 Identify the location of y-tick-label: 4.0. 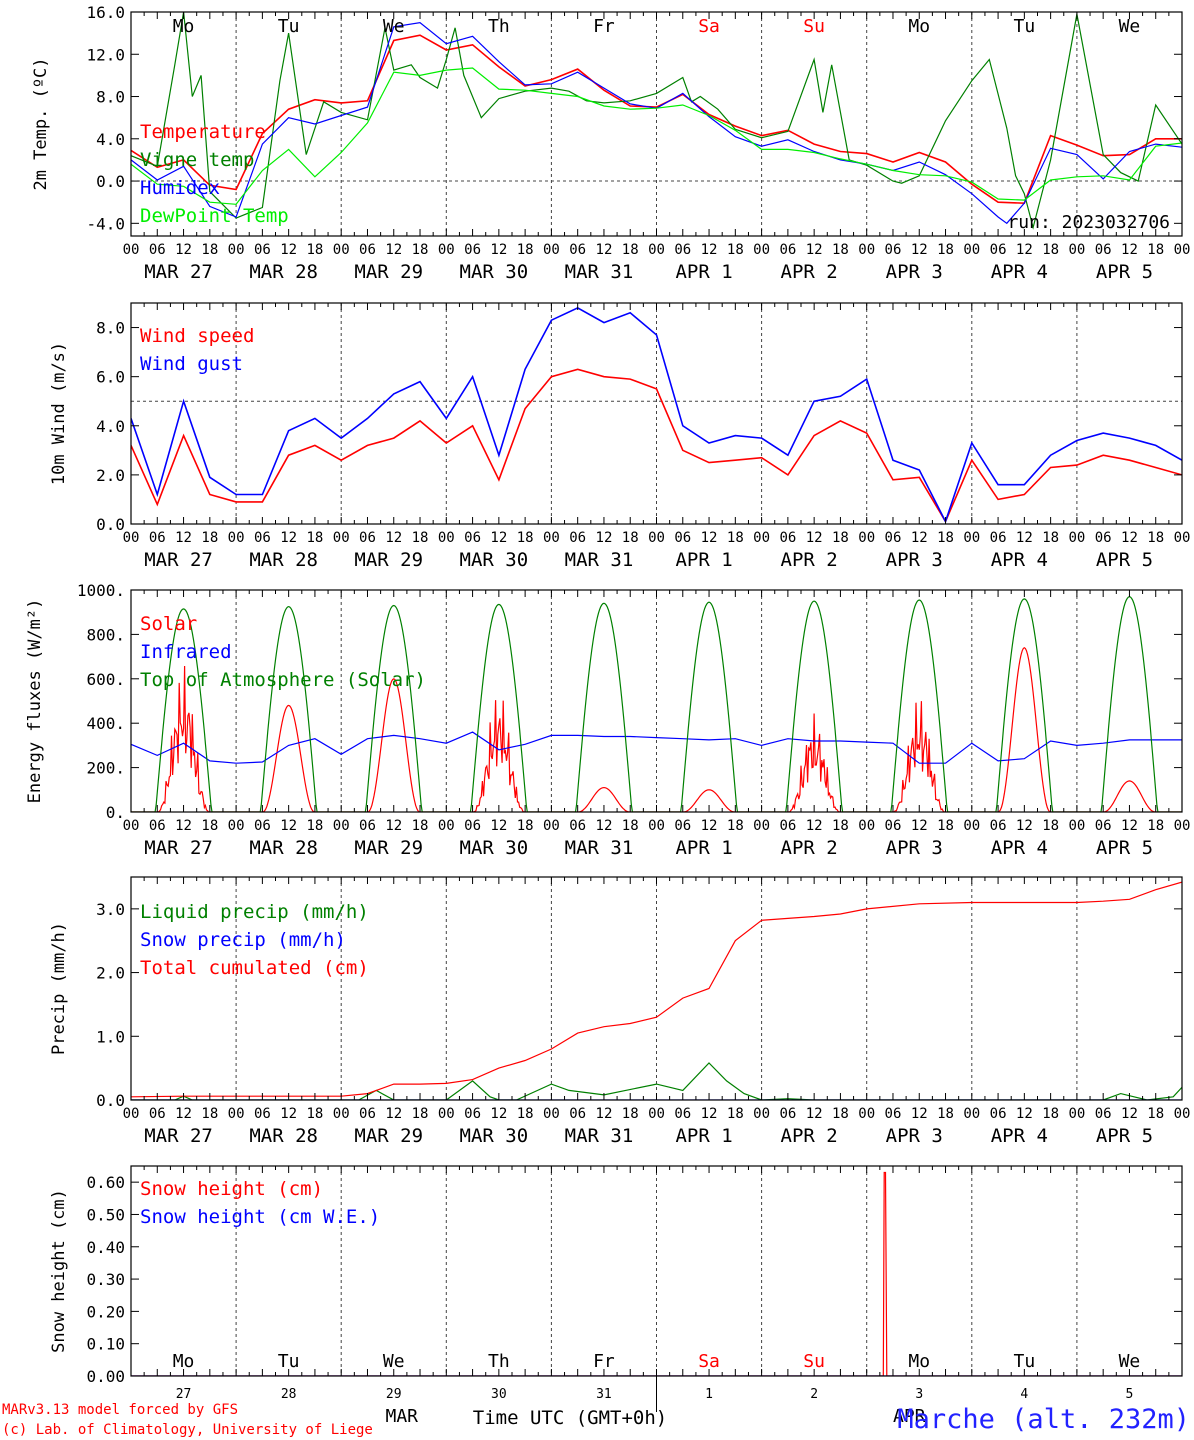
(110, 139).